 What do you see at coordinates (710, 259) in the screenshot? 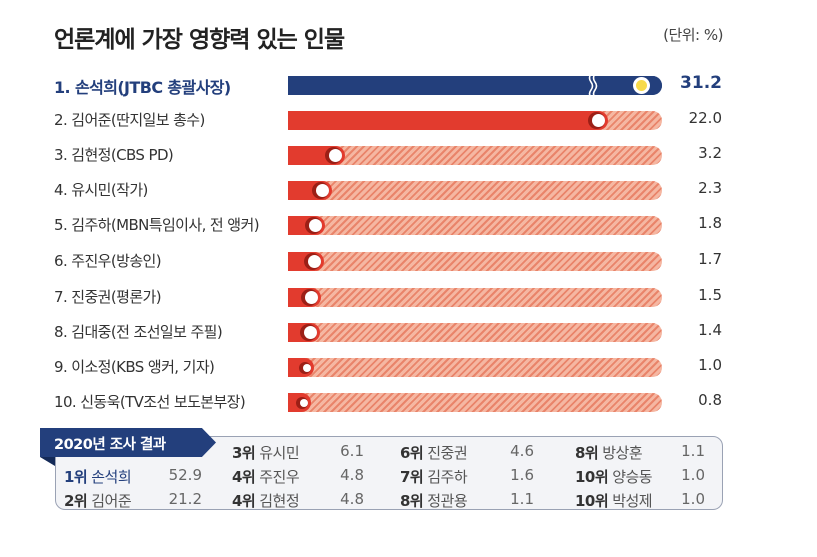
I see `bar-value: 1.7` at bounding box center [710, 259].